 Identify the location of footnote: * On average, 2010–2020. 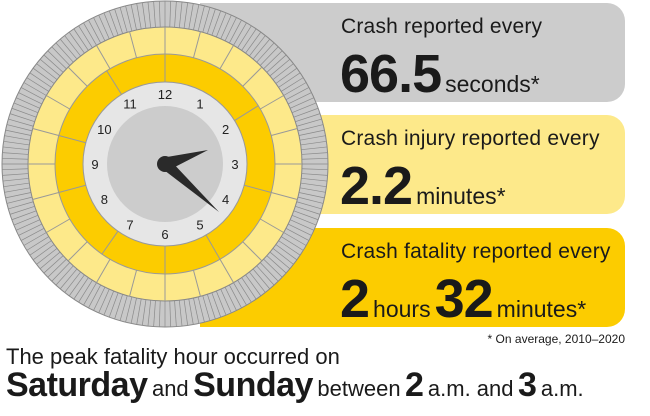
(556, 339).